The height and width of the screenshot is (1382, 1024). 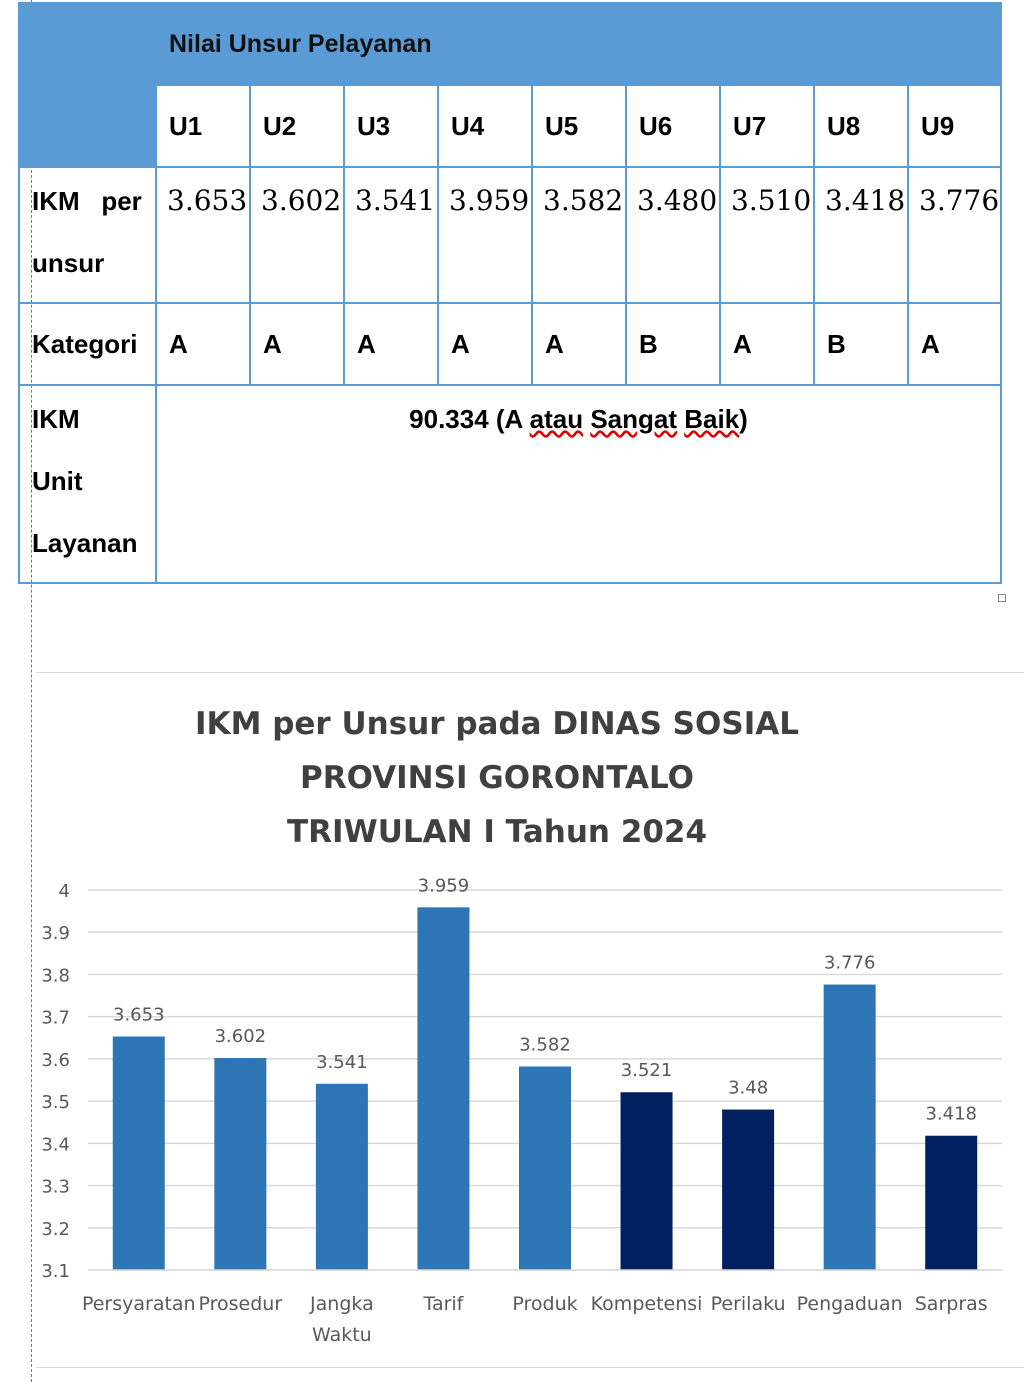 I want to click on y-tick-label-4: 4, so click(x=64, y=891).